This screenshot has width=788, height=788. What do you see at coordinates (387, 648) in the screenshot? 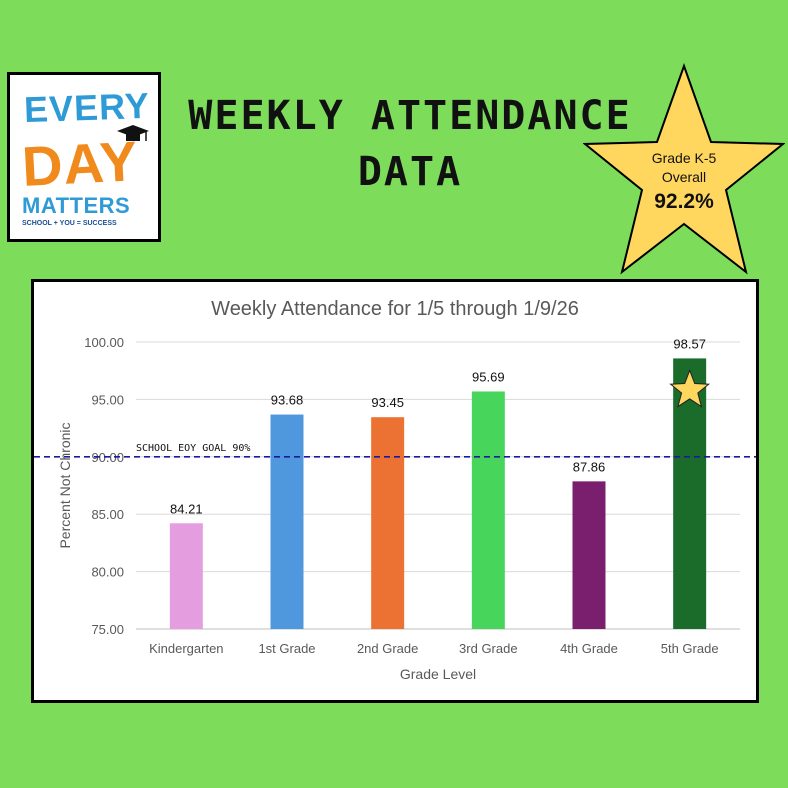
I see `x-tick-label: 2nd Grade` at bounding box center [387, 648].